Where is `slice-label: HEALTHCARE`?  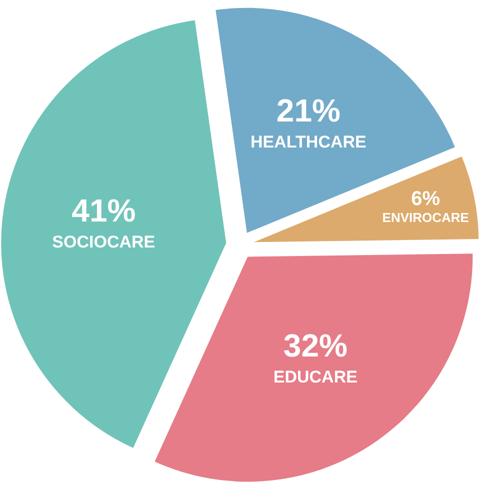
slice-label: HEALTHCARE is located at coordinates (308, 142).